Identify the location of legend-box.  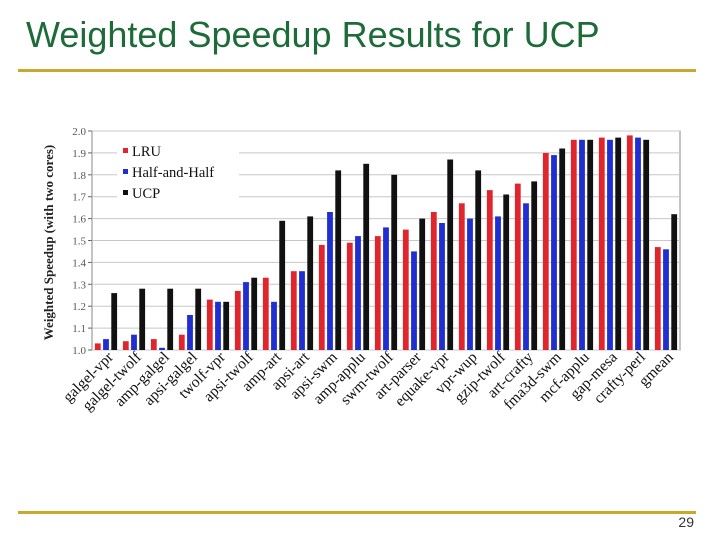
(178, 172).